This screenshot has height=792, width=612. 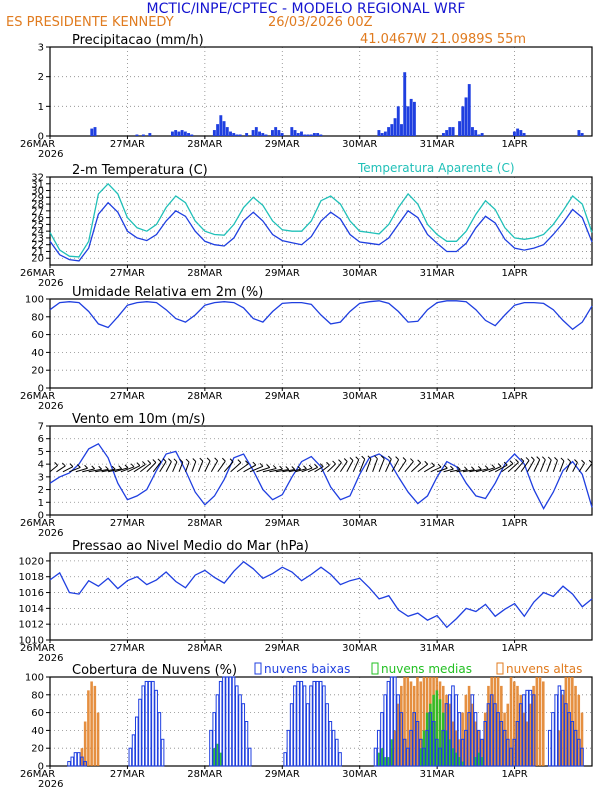 I want to click on x-tick-label: 27MAR, so click(x=127, y=648).